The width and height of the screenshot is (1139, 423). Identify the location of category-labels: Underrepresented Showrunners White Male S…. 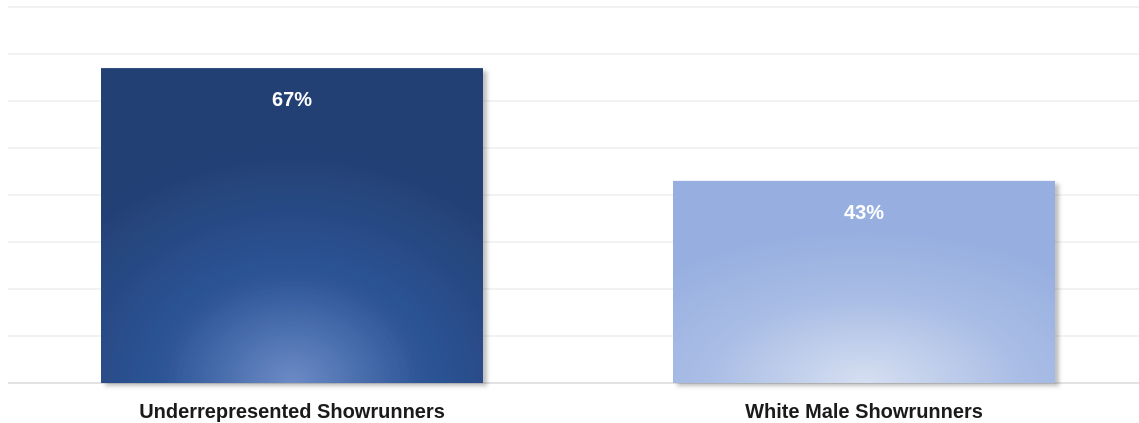
(561, 412).